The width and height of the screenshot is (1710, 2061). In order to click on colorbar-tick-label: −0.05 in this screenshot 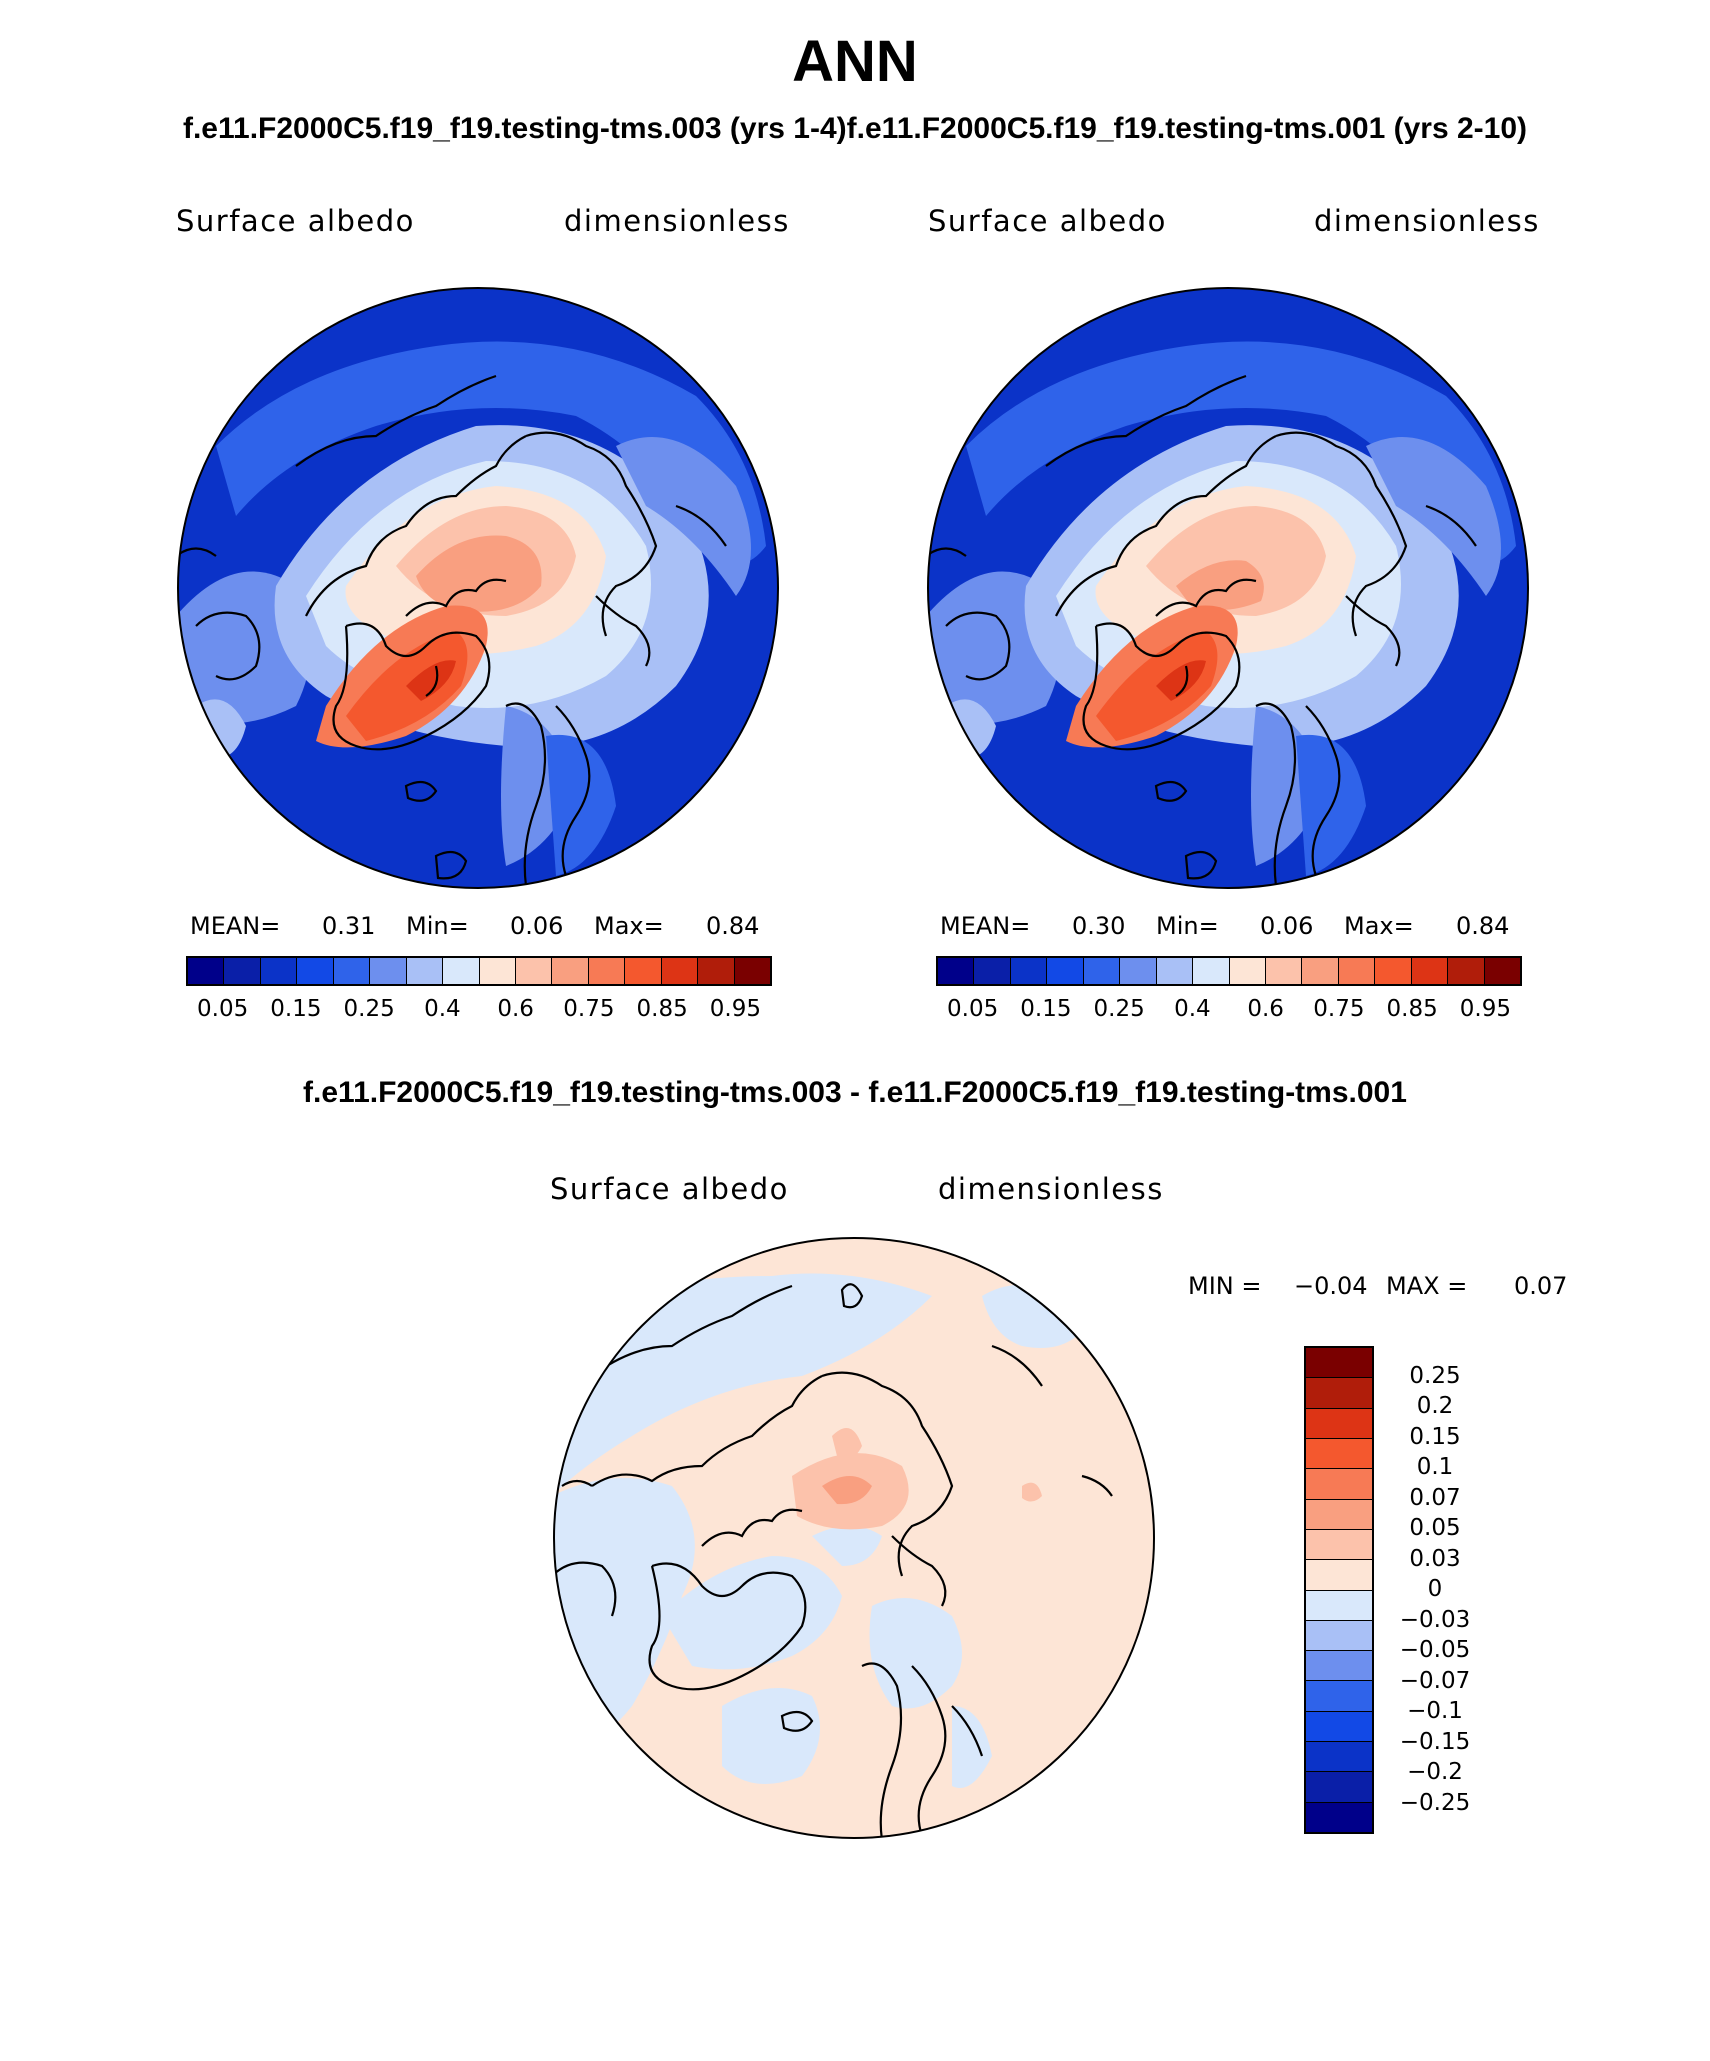, I will do `click(1435, 1650)`.